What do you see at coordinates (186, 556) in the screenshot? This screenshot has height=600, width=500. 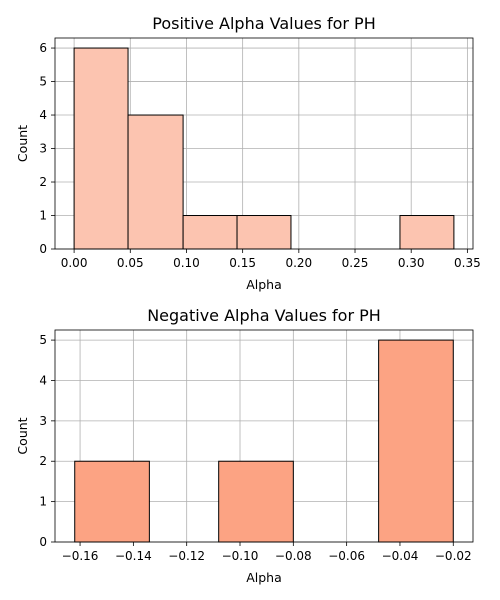 I see `x-tick-label: −0.12` at bounding box center [186, 556].